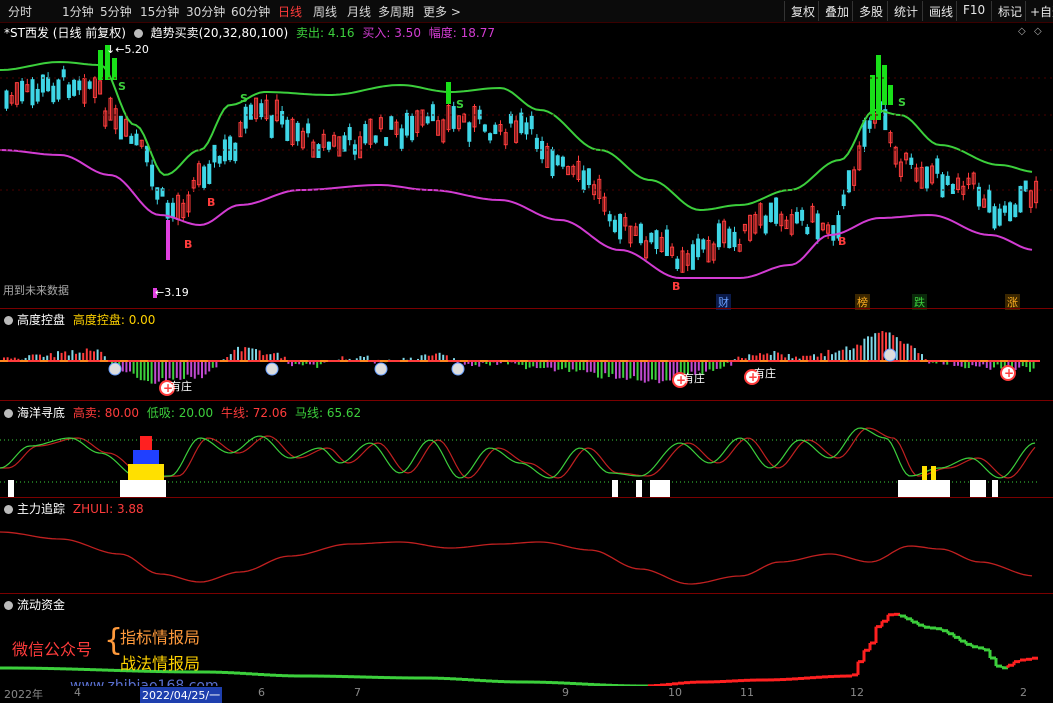 Image resolution: width=1053 pixels, height=703 pixels. Describe the element at coordinates (1039, 11) in the screenshot. I see `add-favorite-button: +自选` at that location.